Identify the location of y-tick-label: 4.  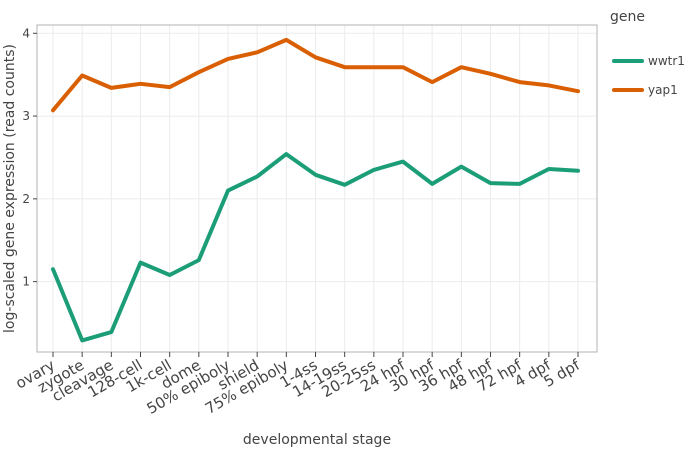
(26, 33).